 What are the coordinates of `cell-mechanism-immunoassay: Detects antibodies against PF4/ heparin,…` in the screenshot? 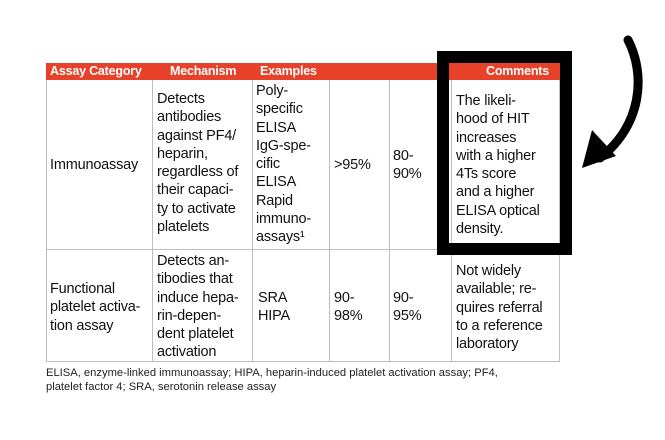 It's located at (198, 163).